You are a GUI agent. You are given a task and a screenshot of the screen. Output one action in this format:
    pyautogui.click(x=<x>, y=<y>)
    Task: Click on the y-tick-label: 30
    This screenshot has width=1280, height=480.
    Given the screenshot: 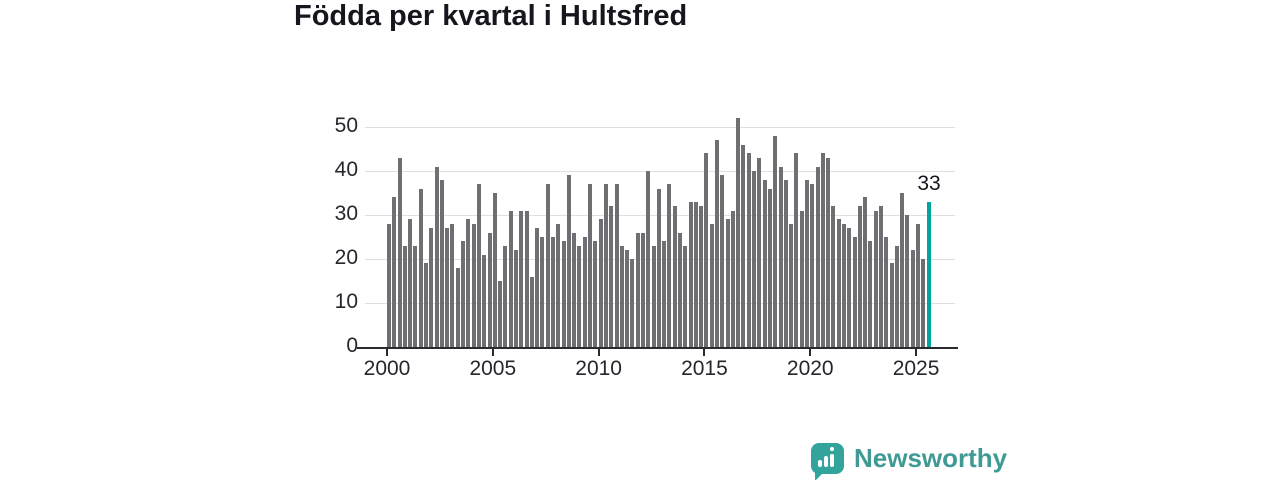 What is the action you would take?
    pyautogui.click(x=346, y=213)
    